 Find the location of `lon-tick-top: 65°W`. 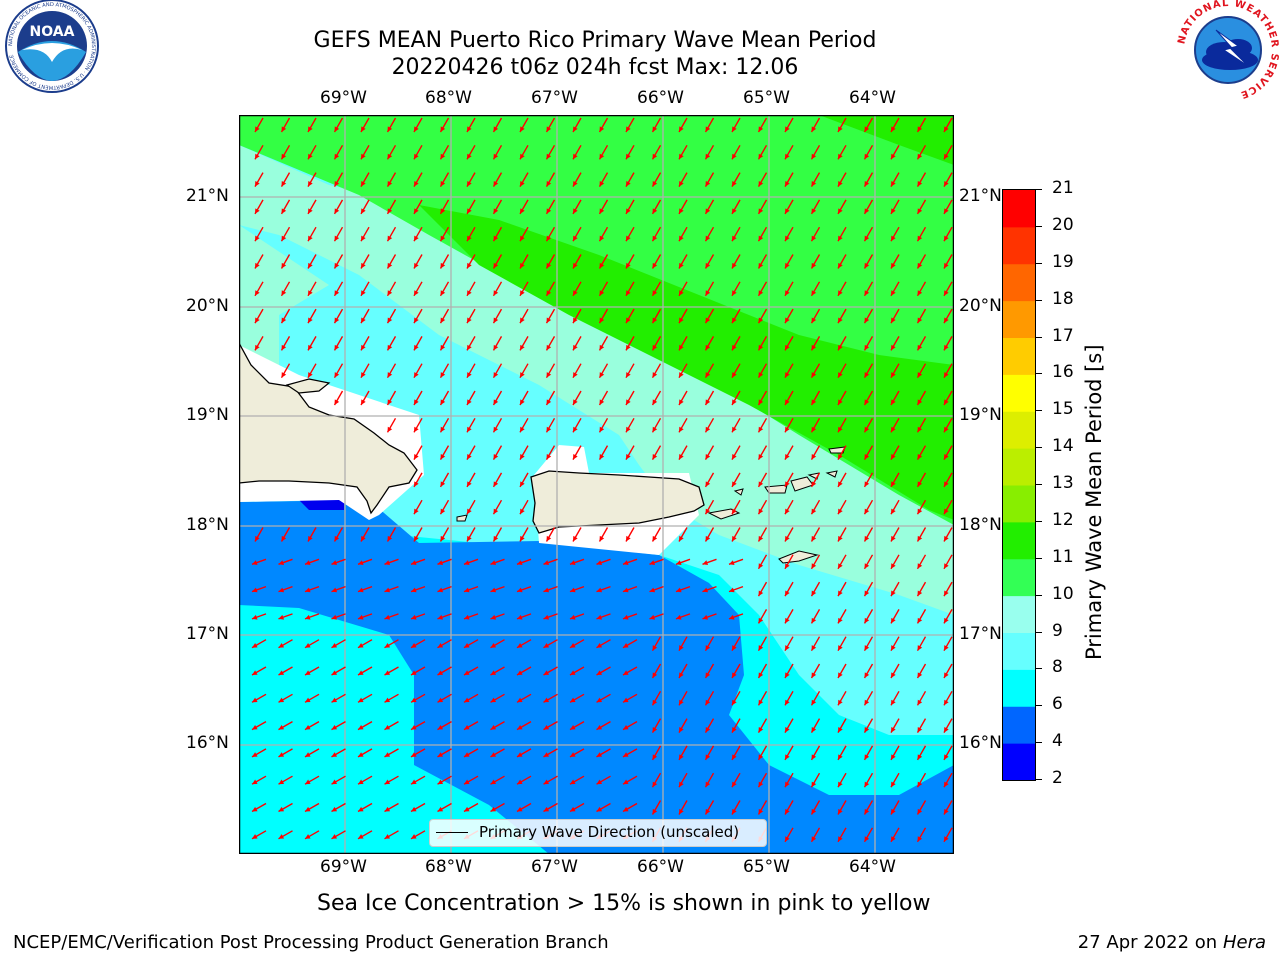

lon-tick-top: 65°W is located at coordinates (766, 98).